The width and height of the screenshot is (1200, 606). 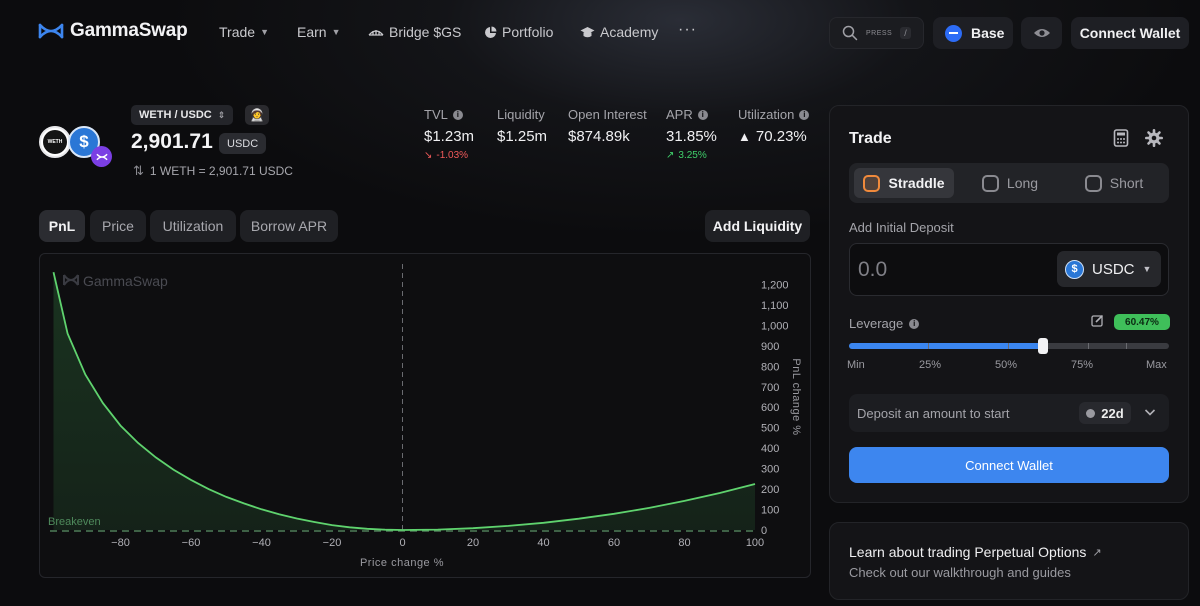 What do you see at coordinates (1093, 183) in the screenshot?
I see `short-icon` at bounding box center [1093, 183].